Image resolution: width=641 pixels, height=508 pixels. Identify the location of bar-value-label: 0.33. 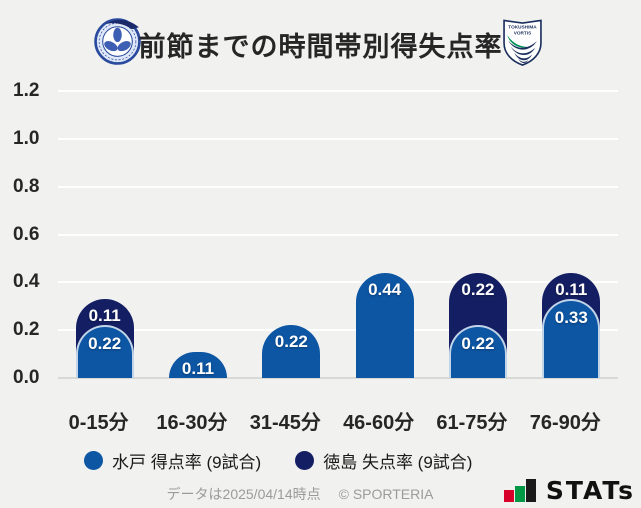
(571, 317).